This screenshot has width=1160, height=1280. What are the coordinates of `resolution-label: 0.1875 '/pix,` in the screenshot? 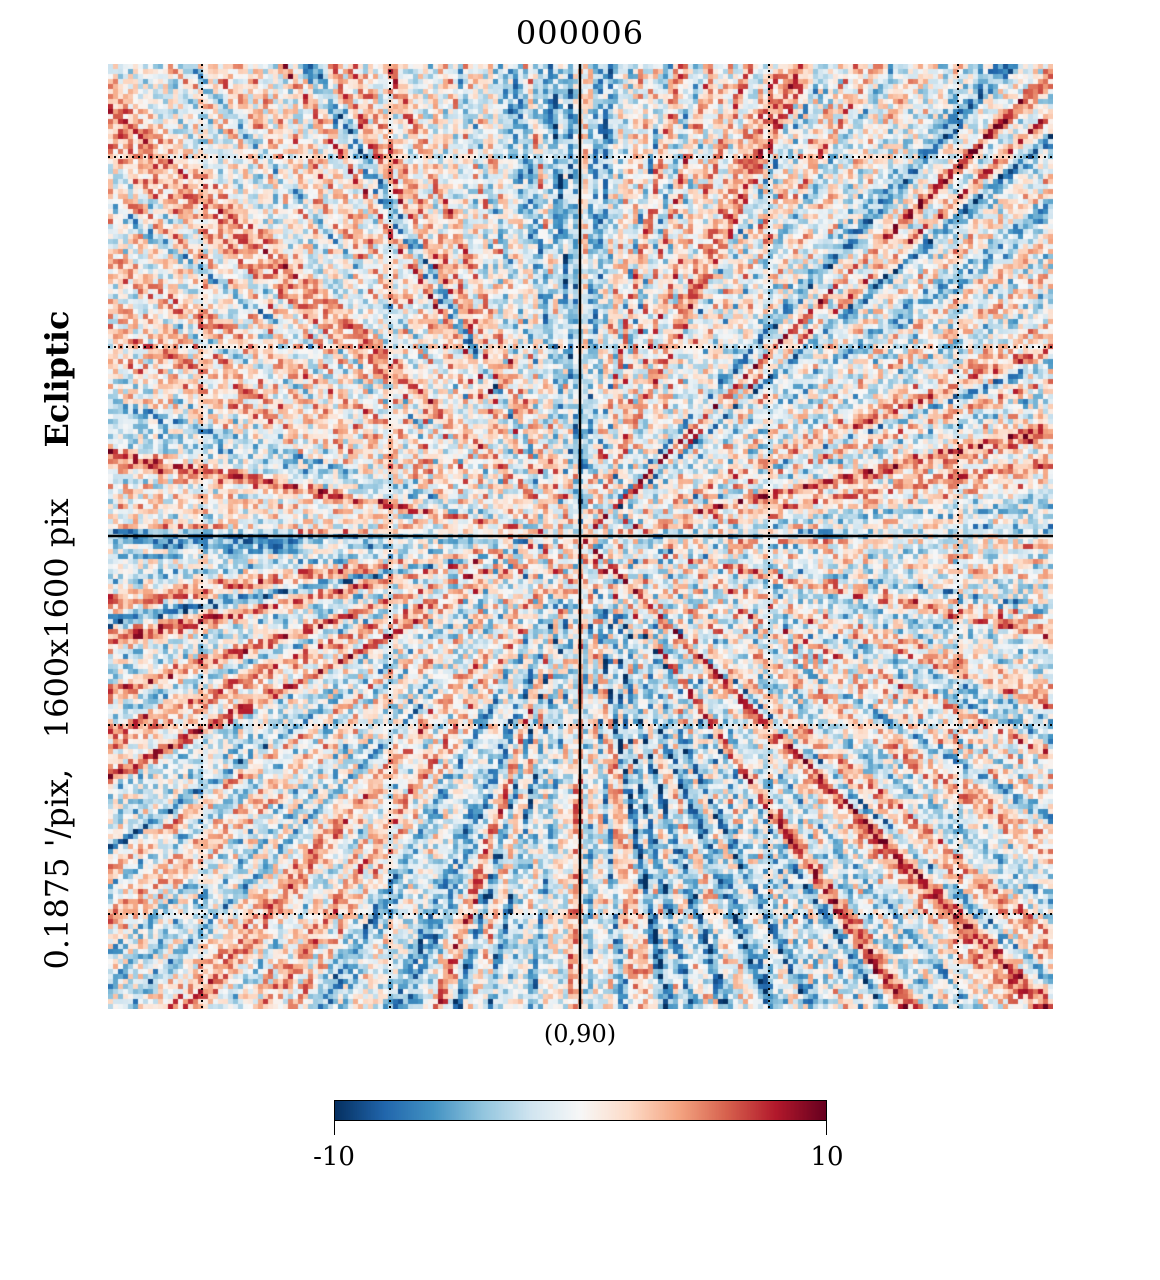 It's located at (57, 869).